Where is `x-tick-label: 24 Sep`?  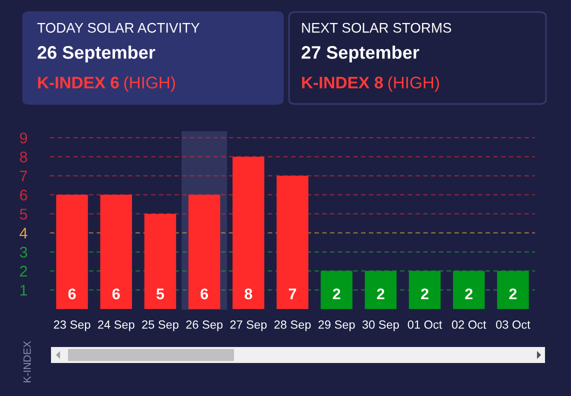 x-tick-label: 24 Sep is located at coordinates (116, 326).